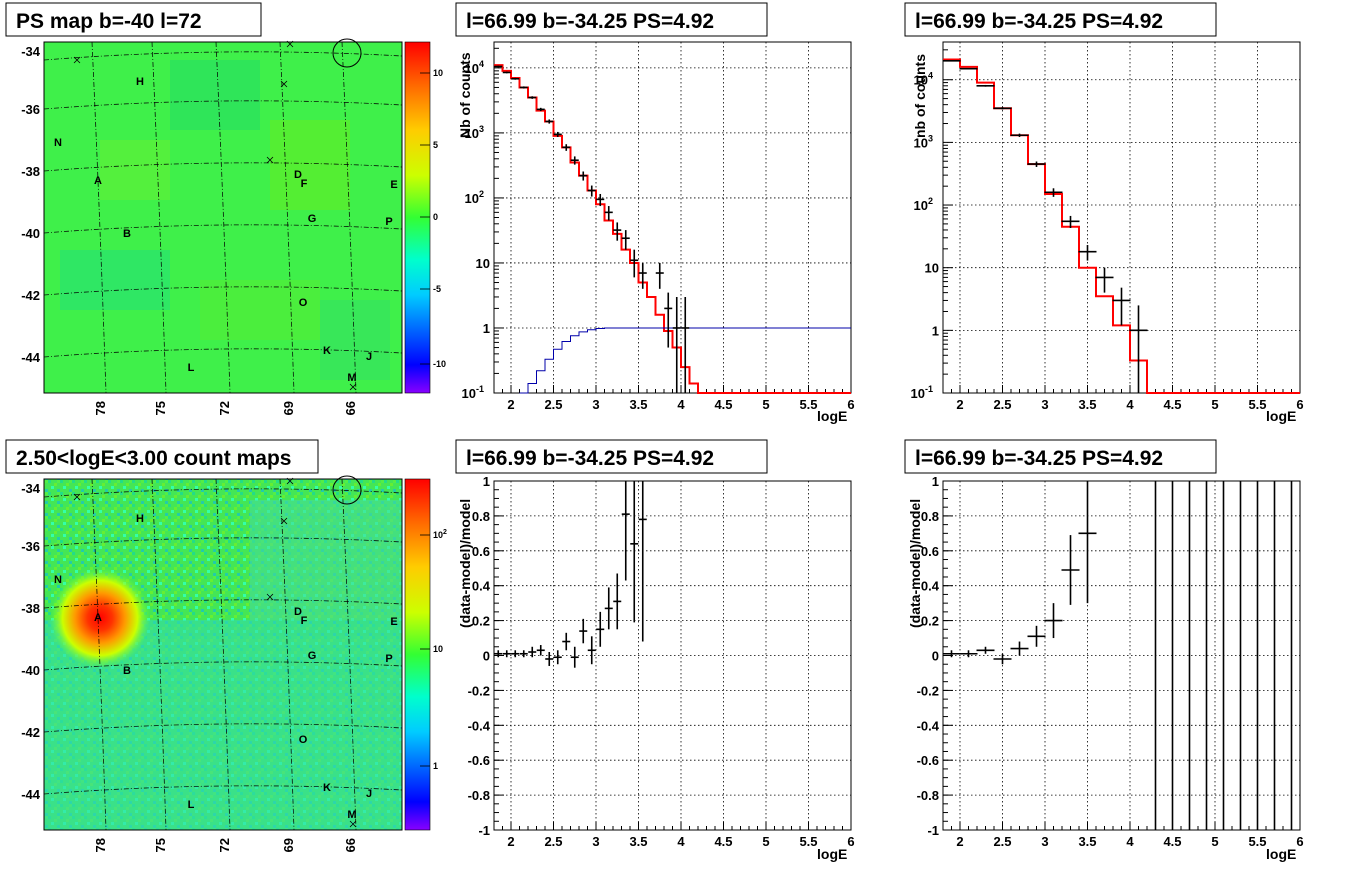 The width and height of the screenshot is (1348, 875). I want to click on map-y-tick-label: -34, so click(31, 488).